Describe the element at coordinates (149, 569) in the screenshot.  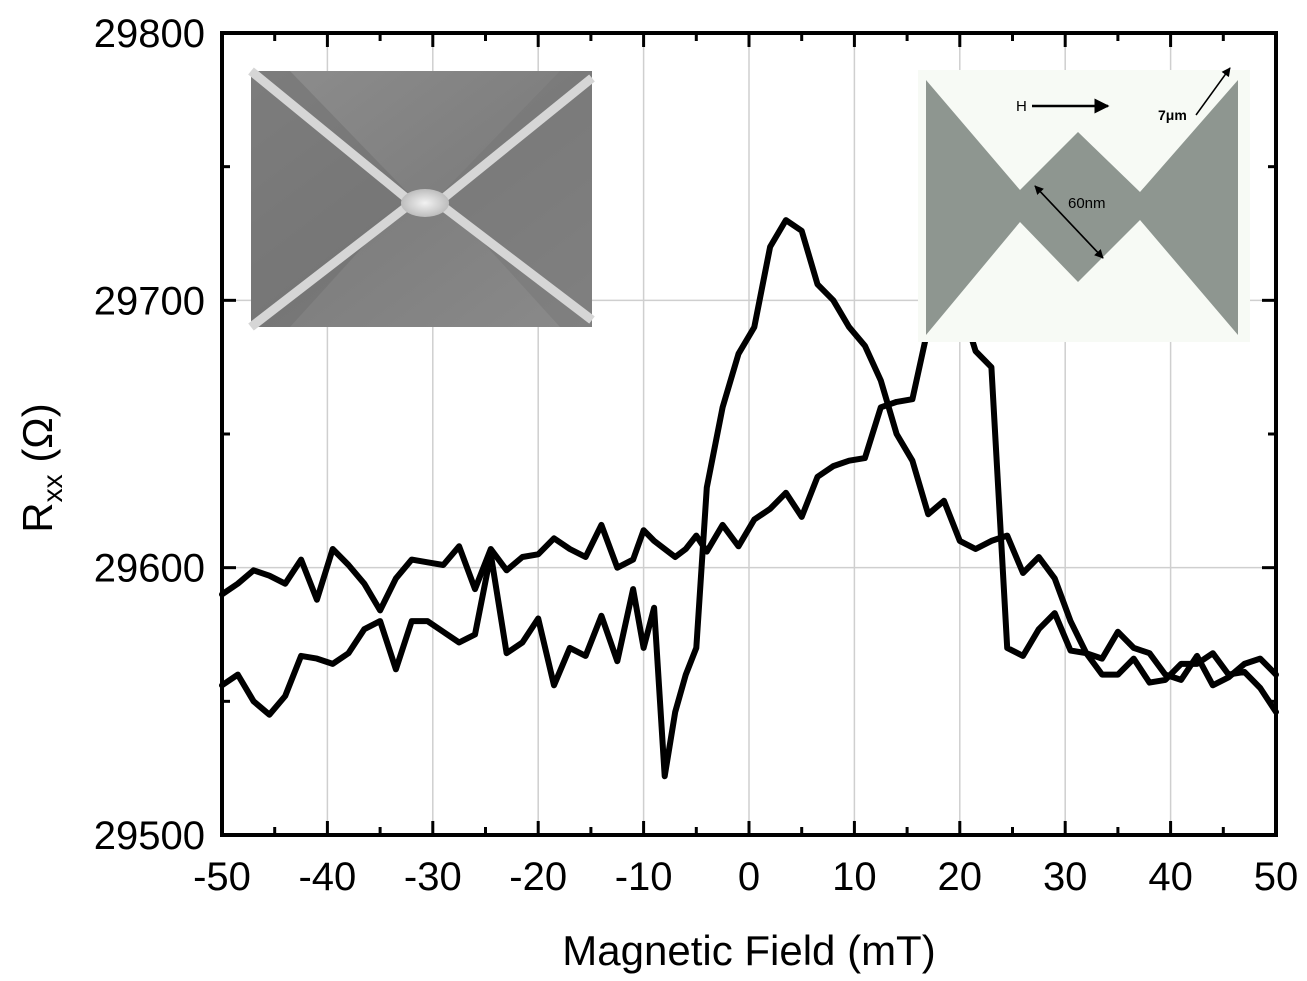
I see `y-tick-label: 29600` at that location.